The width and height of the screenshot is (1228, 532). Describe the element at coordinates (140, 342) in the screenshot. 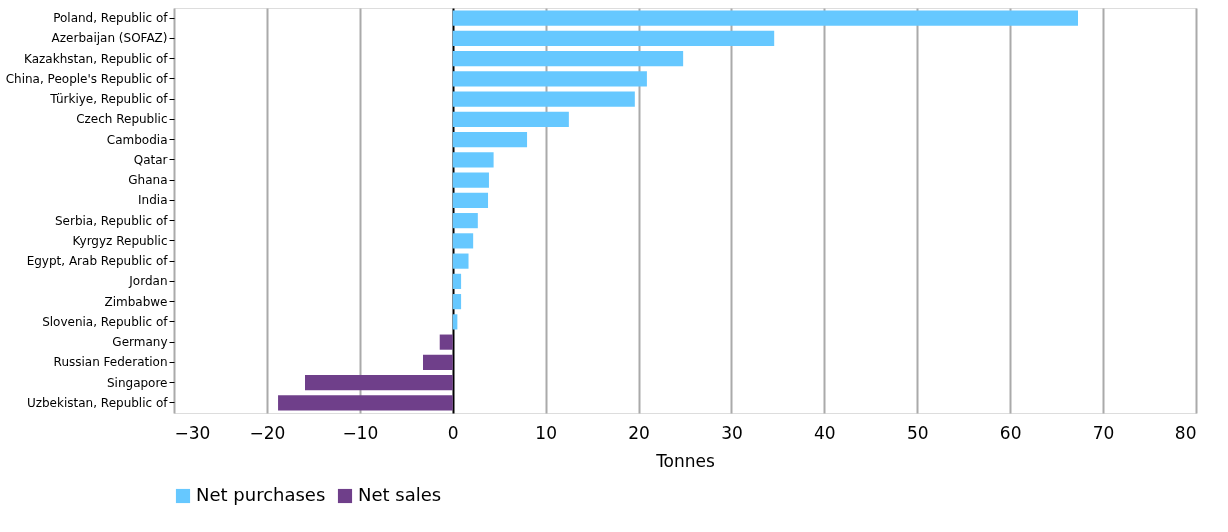

I see `y-tick-label: Germany` at that location.